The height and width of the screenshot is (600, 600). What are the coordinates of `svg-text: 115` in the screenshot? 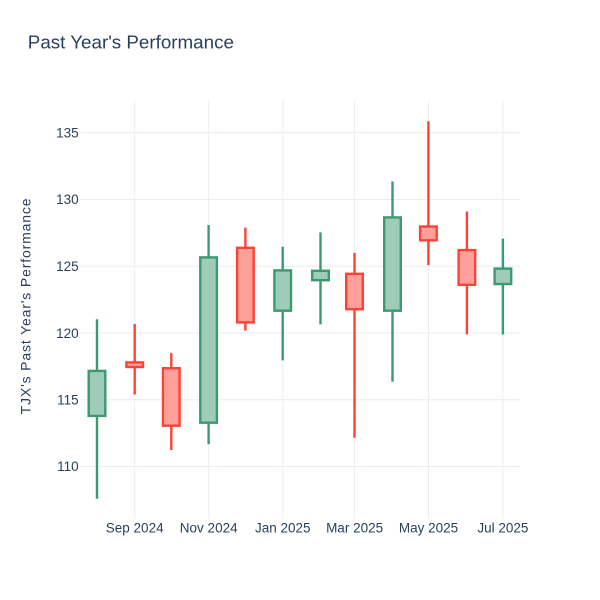 It's located at (68, 400).